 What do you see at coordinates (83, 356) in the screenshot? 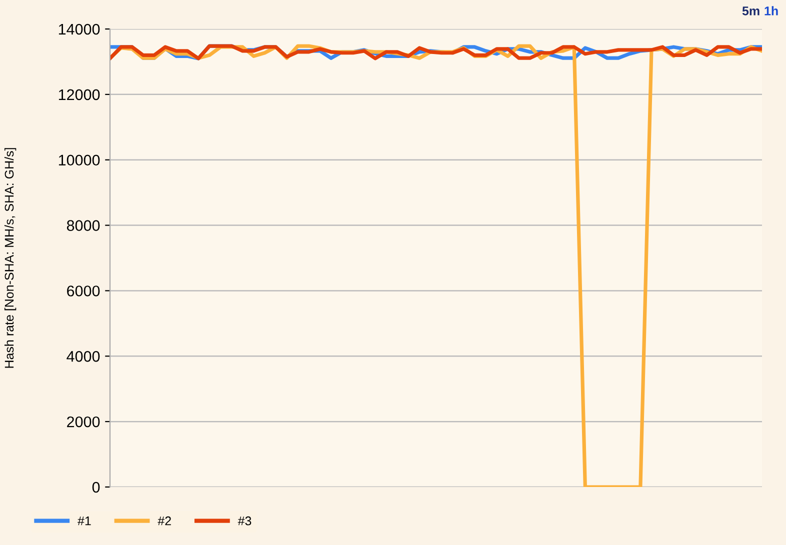
I see `y-tick-label: 4000` at bounding box center [83, 356].